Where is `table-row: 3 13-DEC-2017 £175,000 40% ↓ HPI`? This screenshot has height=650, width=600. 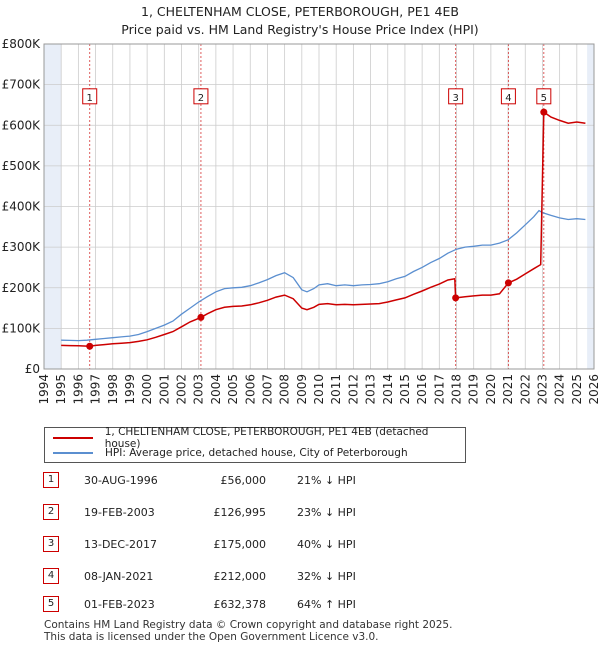 table-row: 3 13-DEC-2017 £175,000 40% ↓ HPI is located at coordinates (300, 545).